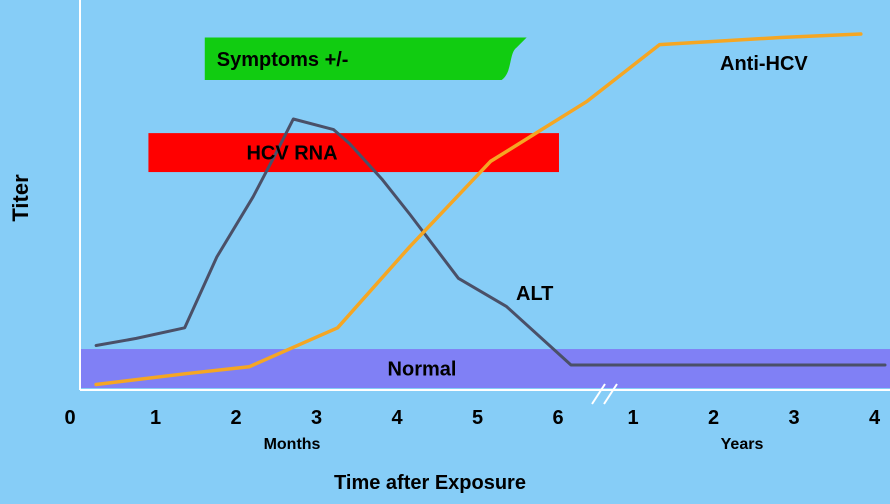  What do you see at coordinates (422, 370) in the screenshot?
I see `normal-band-label: Normal` at bounding box center [422, 370].